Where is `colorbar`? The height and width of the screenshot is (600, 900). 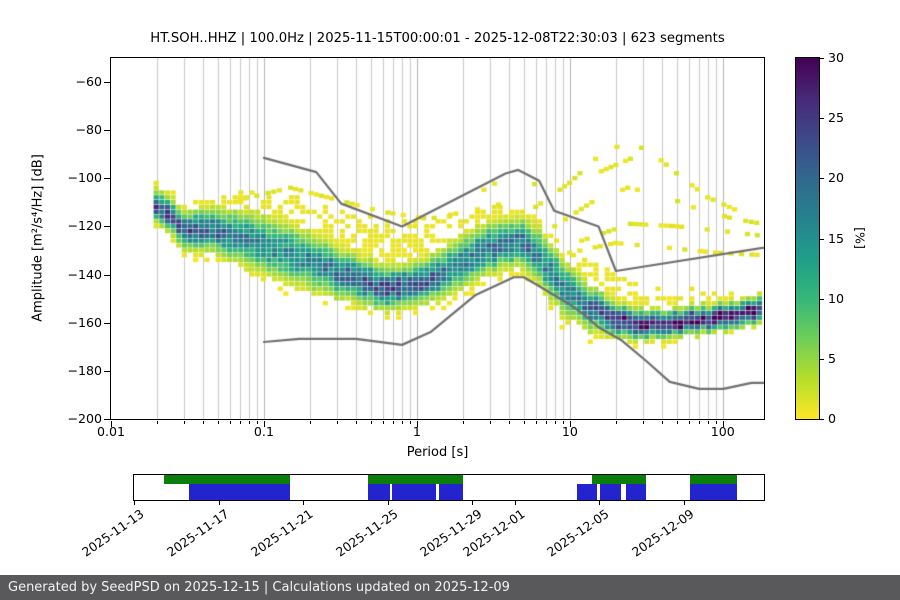
colorbar is located at coordinates (807, 238).